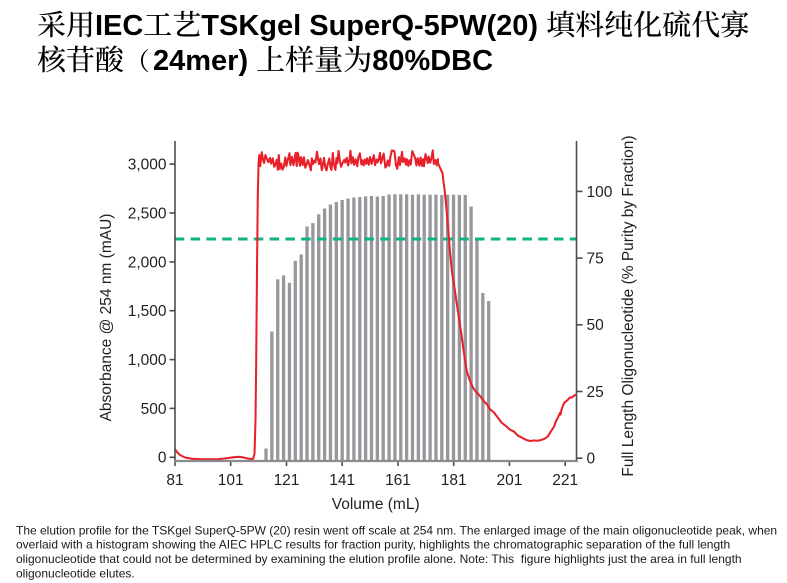 The width and height of the screenshot is (787, 583). I want to click on svg-text: 161, so click(398, 480).